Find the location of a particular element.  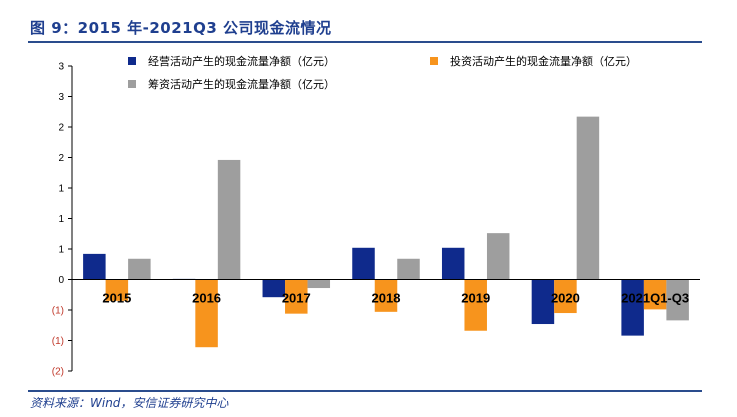

bar-operating-2020 is located at coordinates (543, 302).